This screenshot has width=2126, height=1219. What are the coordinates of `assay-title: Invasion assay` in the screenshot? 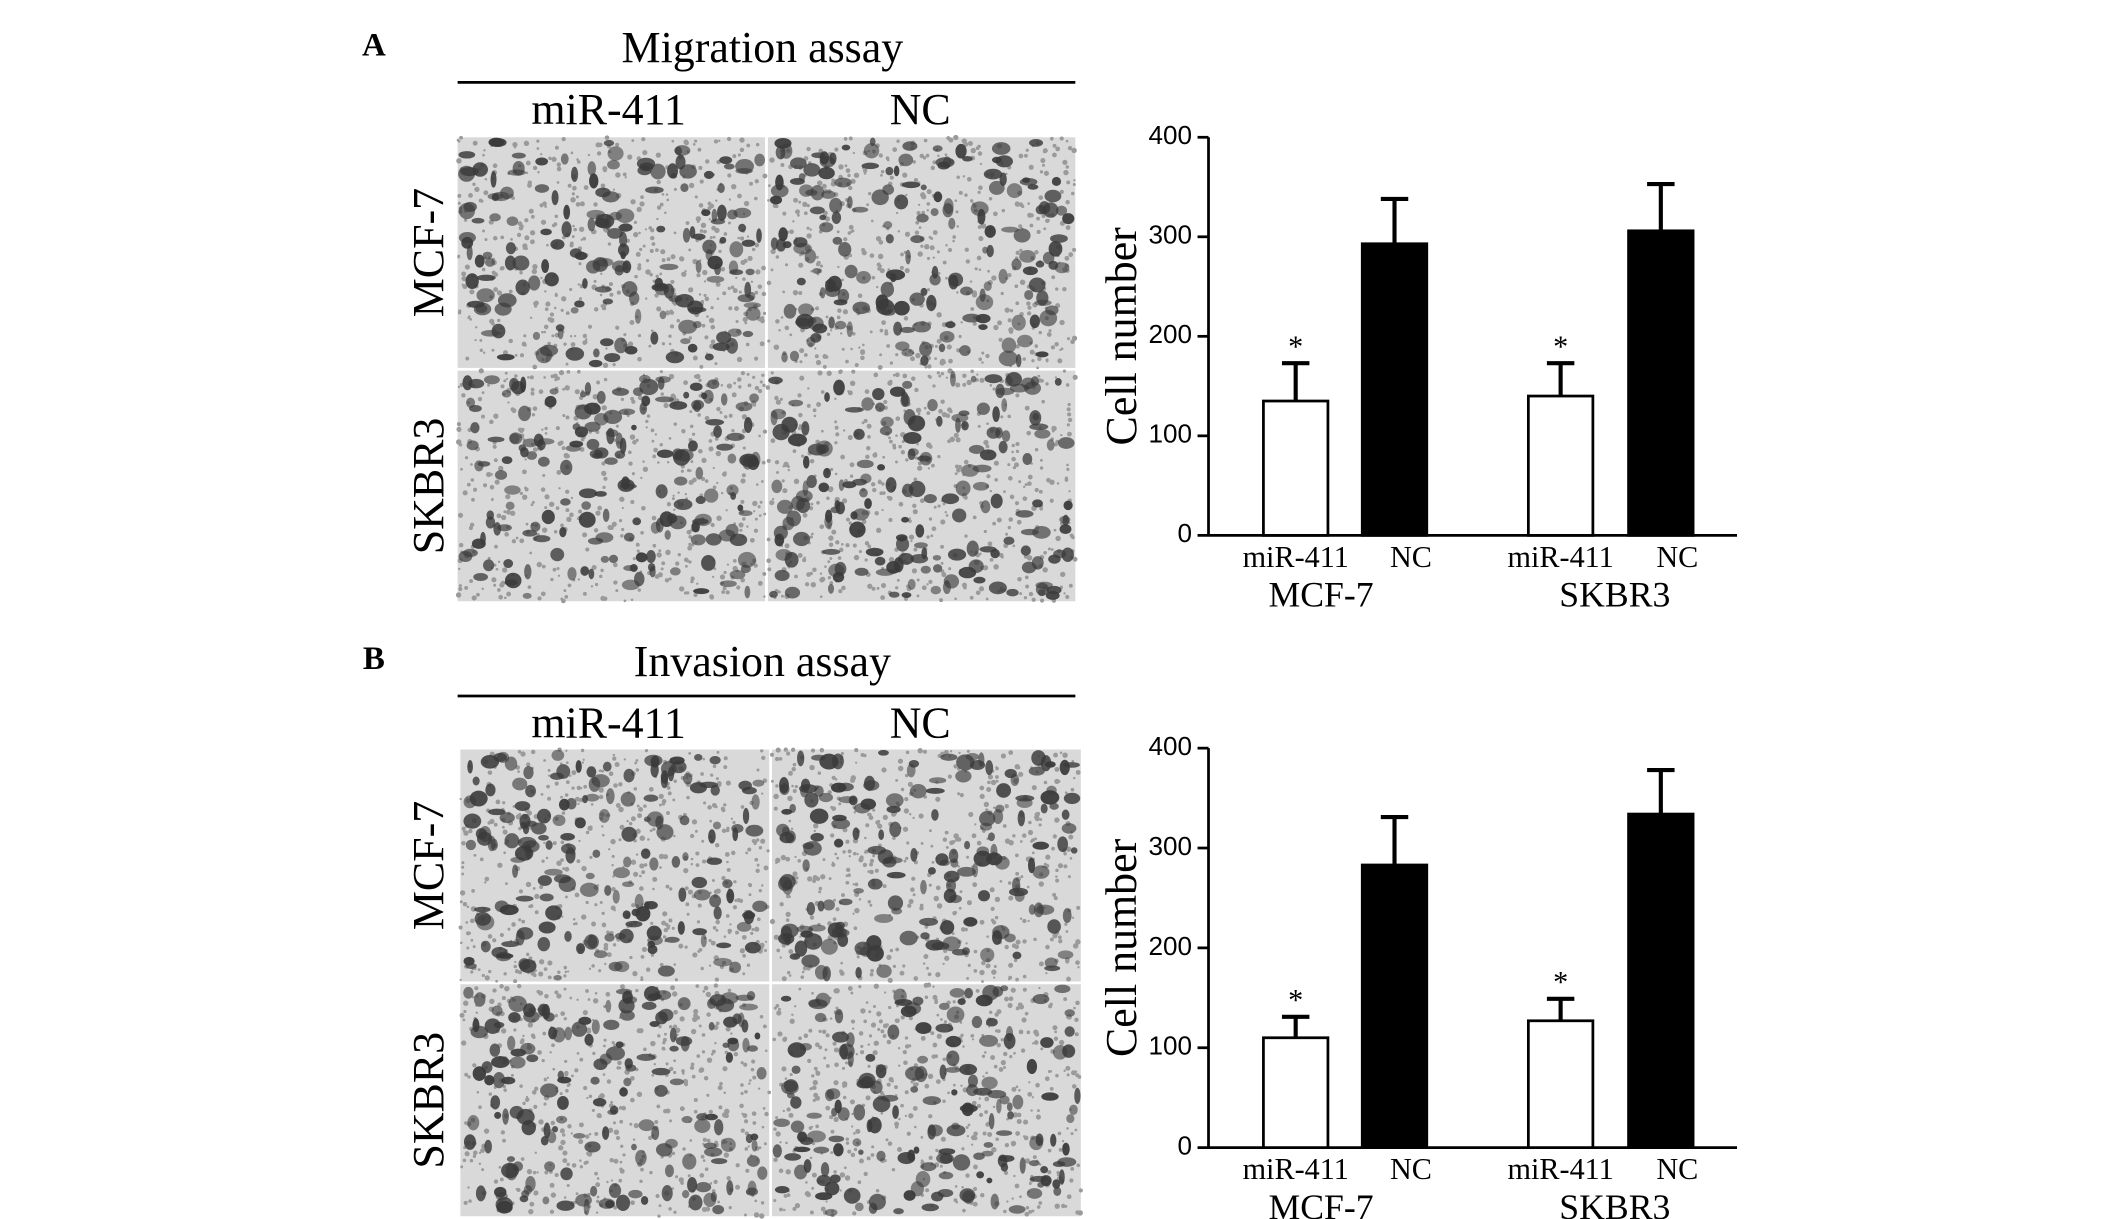 It's located at (762, 661).